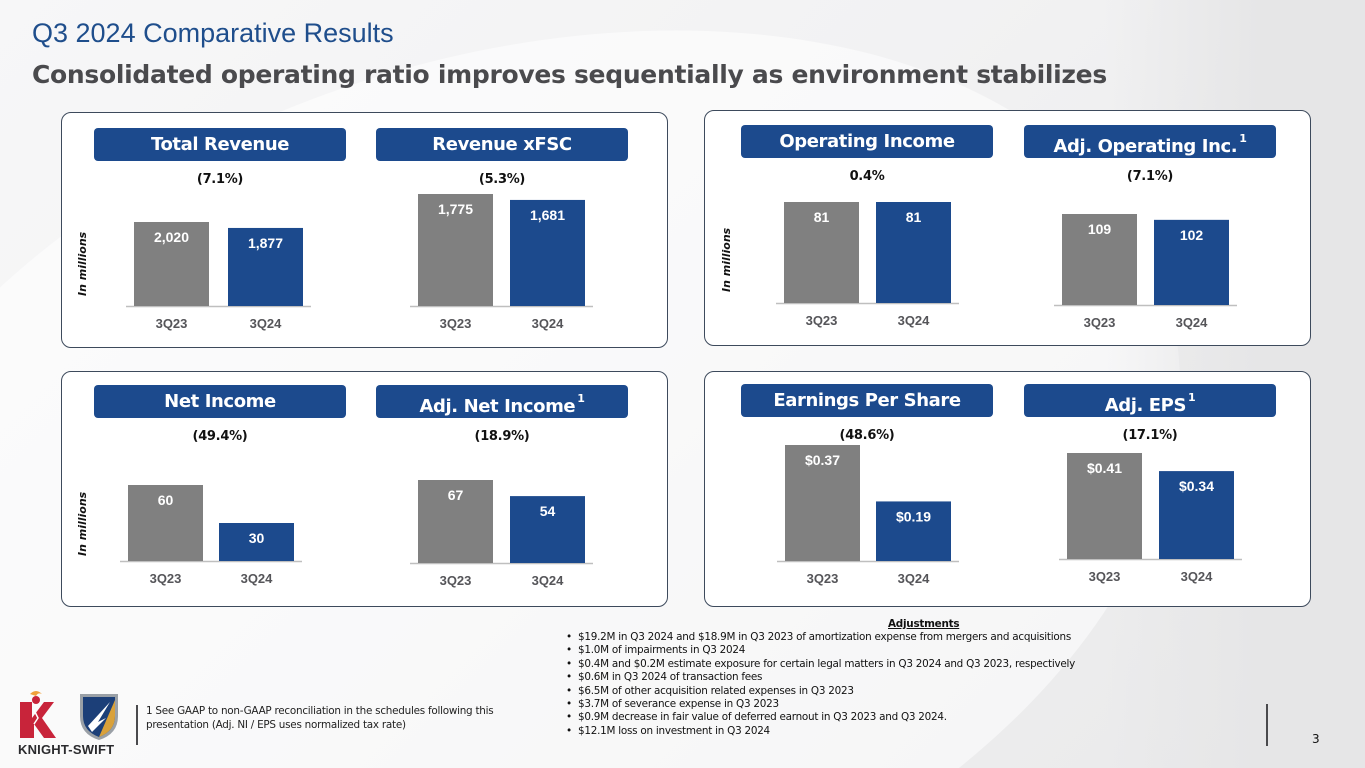 This screenshot has width=1365, height=768. I want to click on chart-title-text: Total Revenue, so click(220, 144).